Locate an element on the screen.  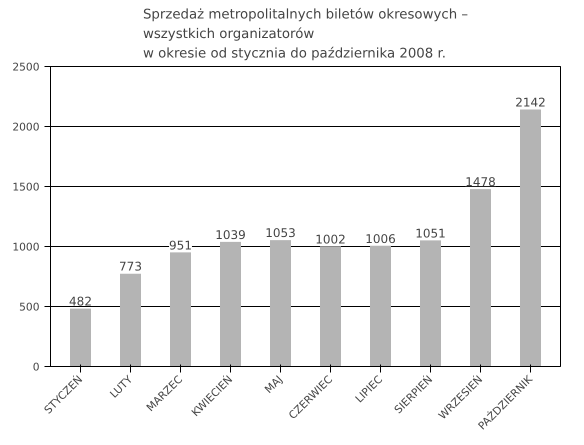
data-label: 1053 is located at coordinates (280, 233).